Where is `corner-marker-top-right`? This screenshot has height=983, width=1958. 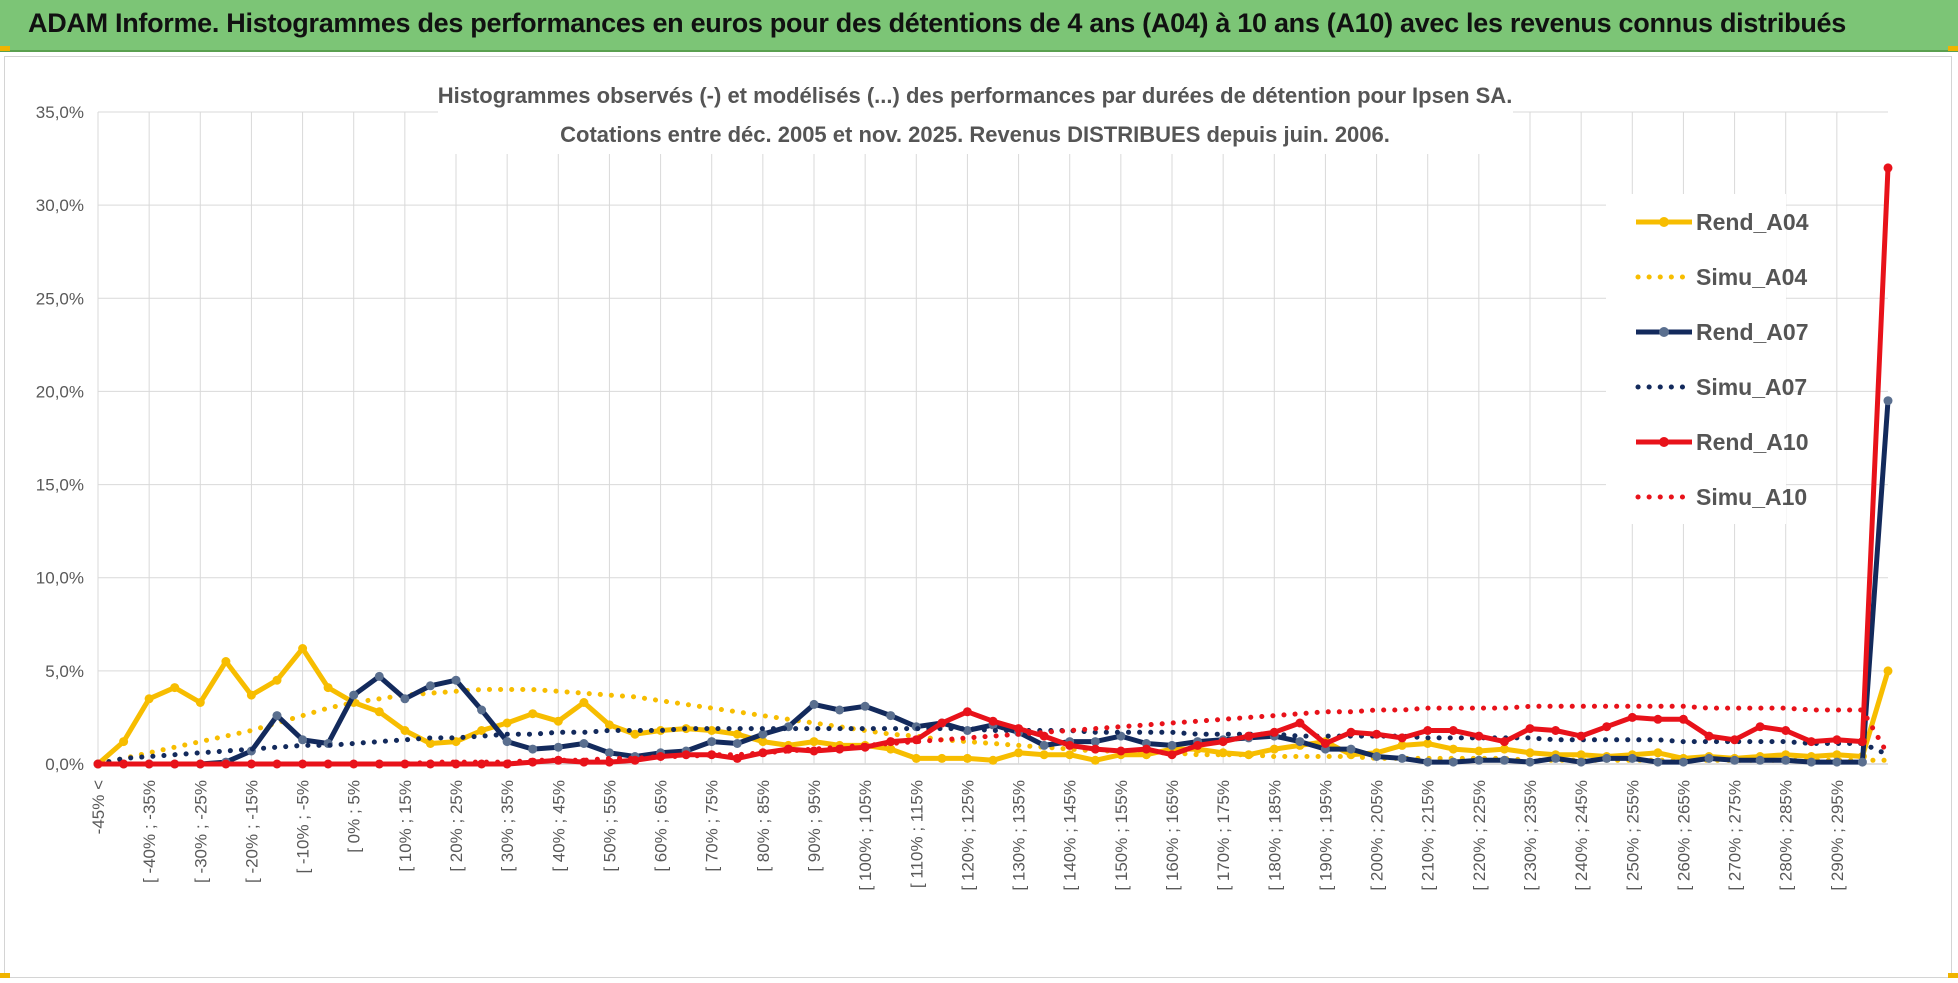 corner-marker-top-right is located at coordinates (1953, 48).